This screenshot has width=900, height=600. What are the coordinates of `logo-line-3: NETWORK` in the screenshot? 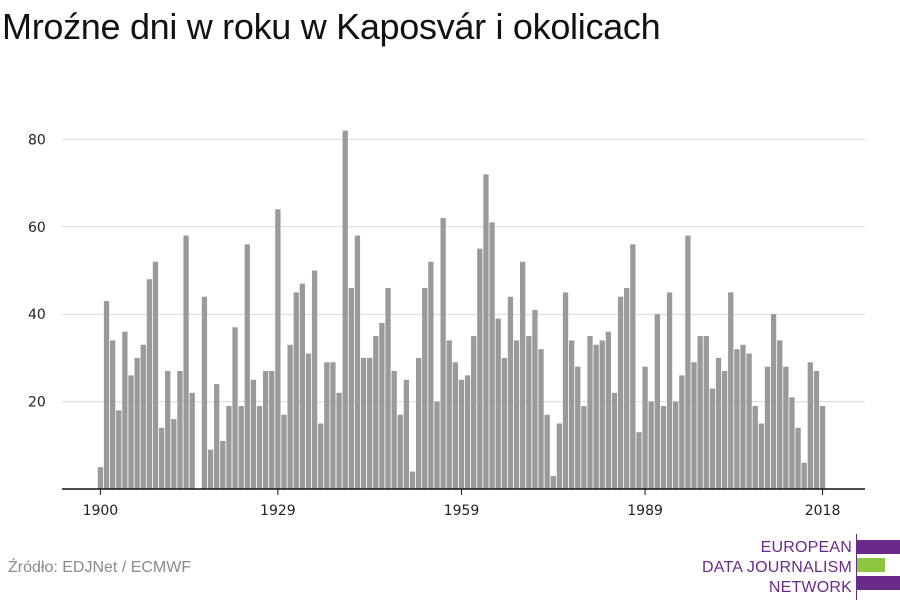 It's located at (810, 587).